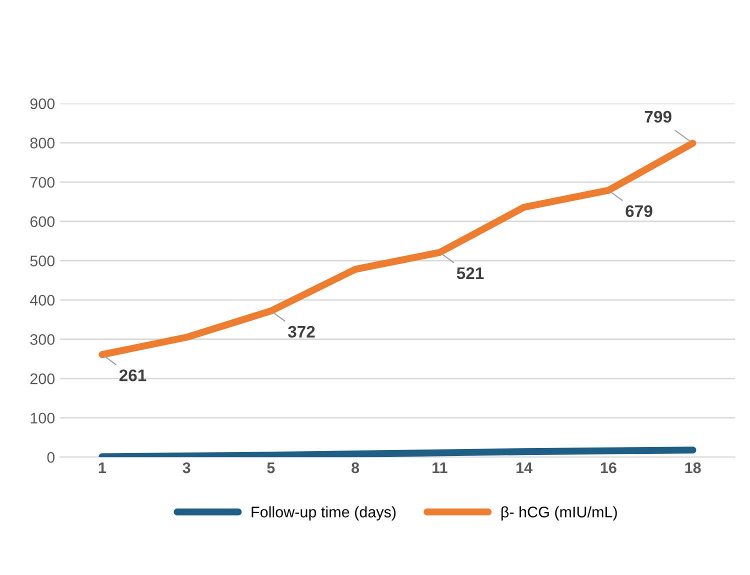 The width and height of the screenshot is (750, 575). Describe the element at coordinates (271, 468) in the screenshot. I see `x-tick-label: 5` at that location.